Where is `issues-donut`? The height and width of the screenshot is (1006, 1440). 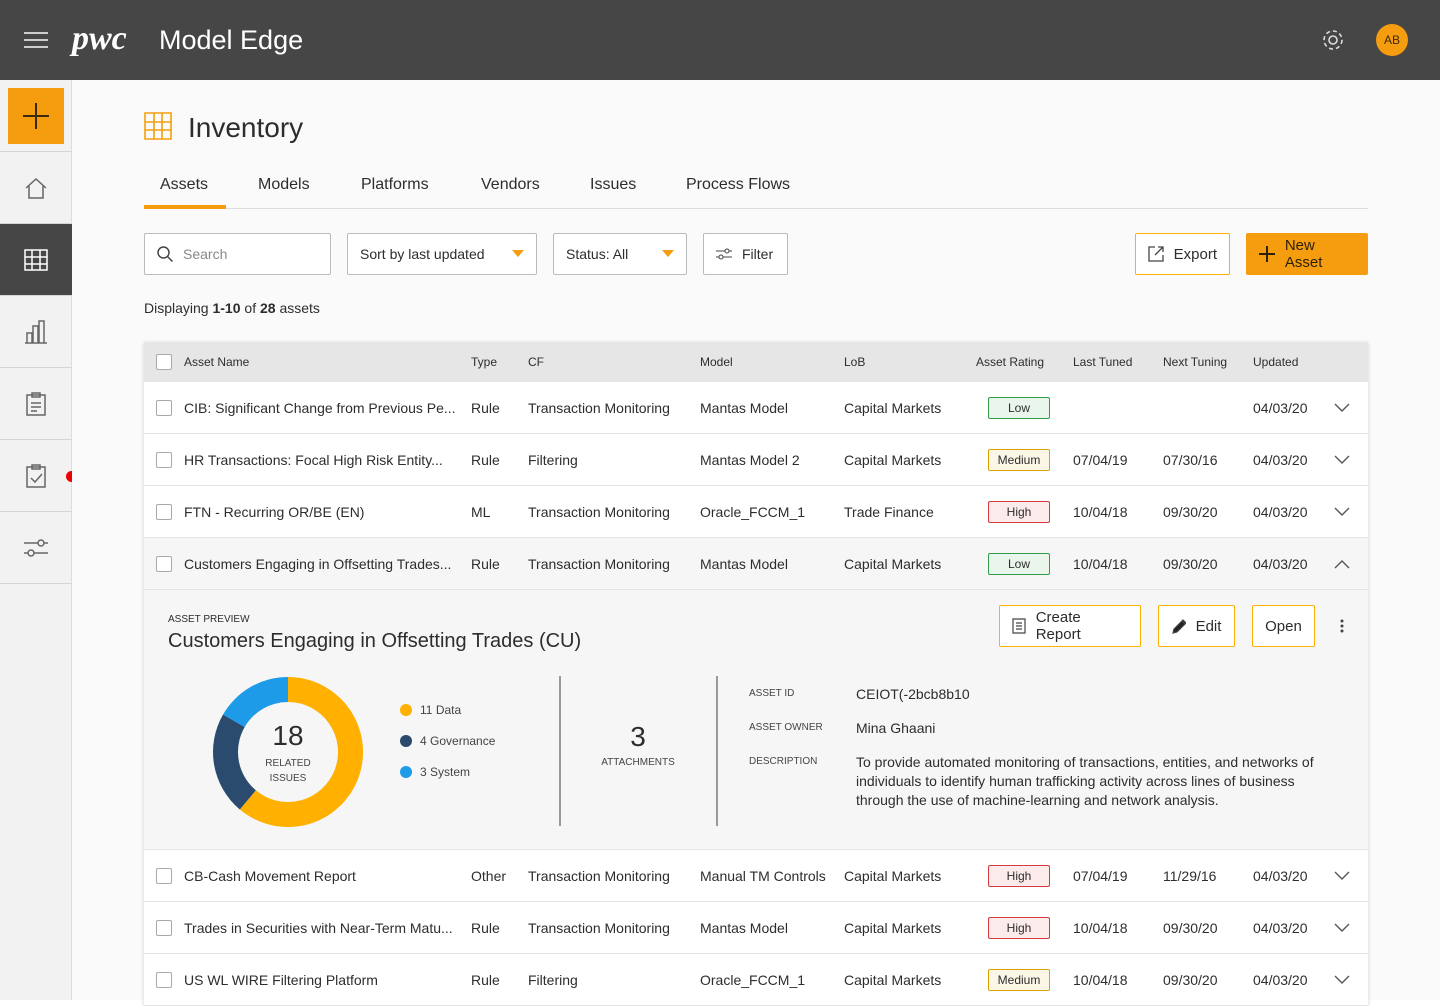 issues-donut is located at coordinates (288, 752).